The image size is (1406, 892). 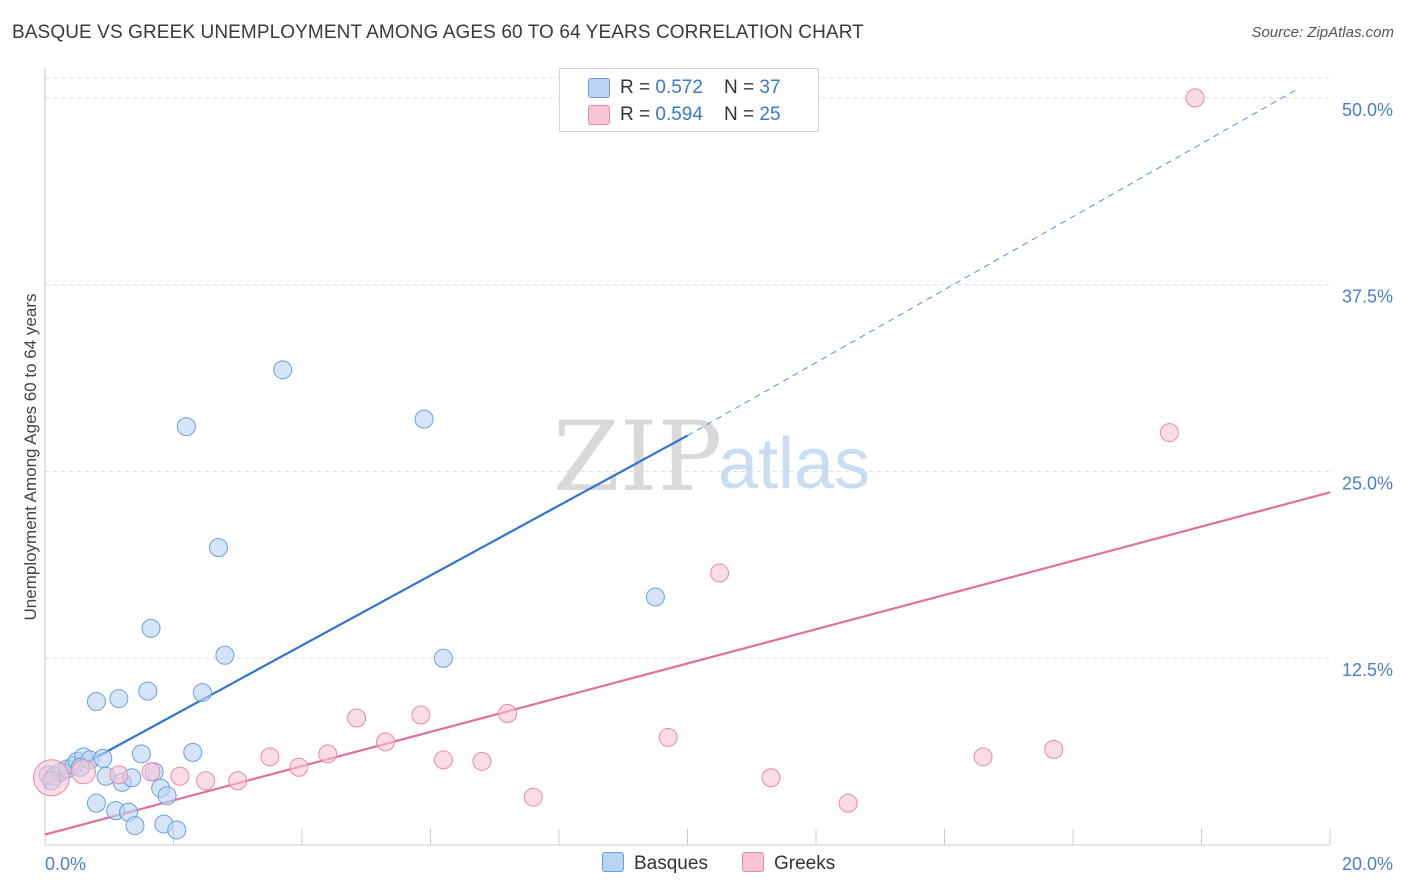 I want to click on watermark-atlas: atlas, so click(x=794, y=464).